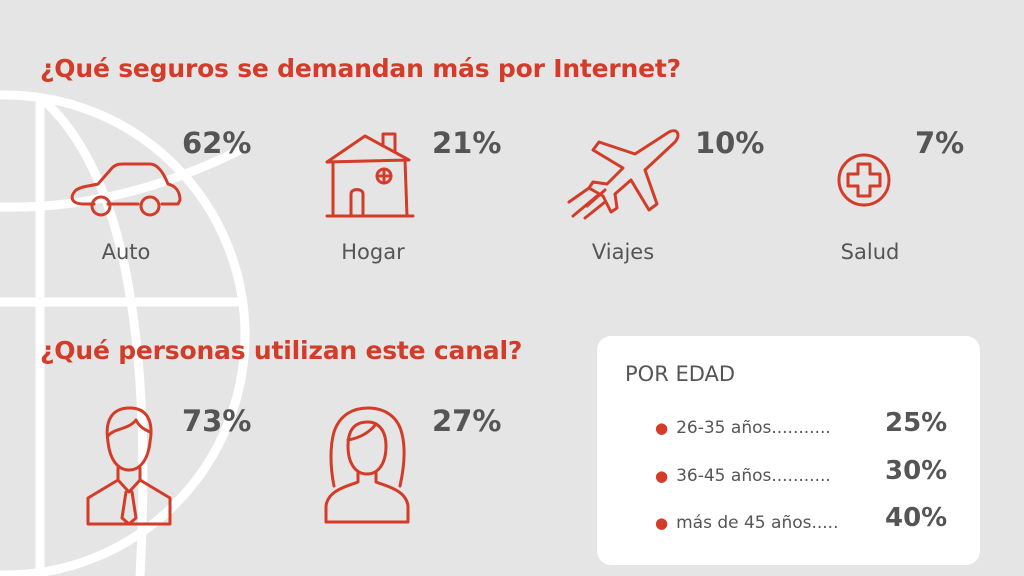 The image size is (1024, 576). What do you see at coordinates (623, 252) in the screenshot?
I see `viajes-label: Viajes` at bounding box center [623, 252].